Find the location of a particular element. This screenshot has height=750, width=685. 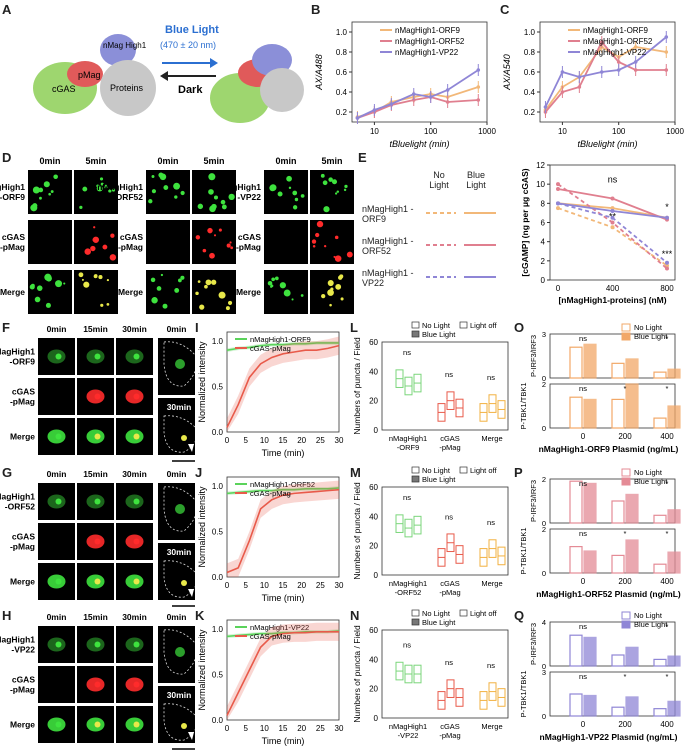

blue-light-label: Blue Light is located at coordinates (192, 30).